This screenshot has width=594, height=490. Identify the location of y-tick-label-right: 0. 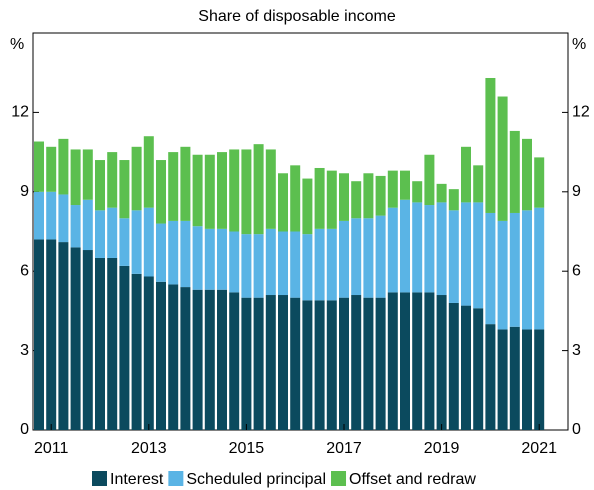
(576, 429).